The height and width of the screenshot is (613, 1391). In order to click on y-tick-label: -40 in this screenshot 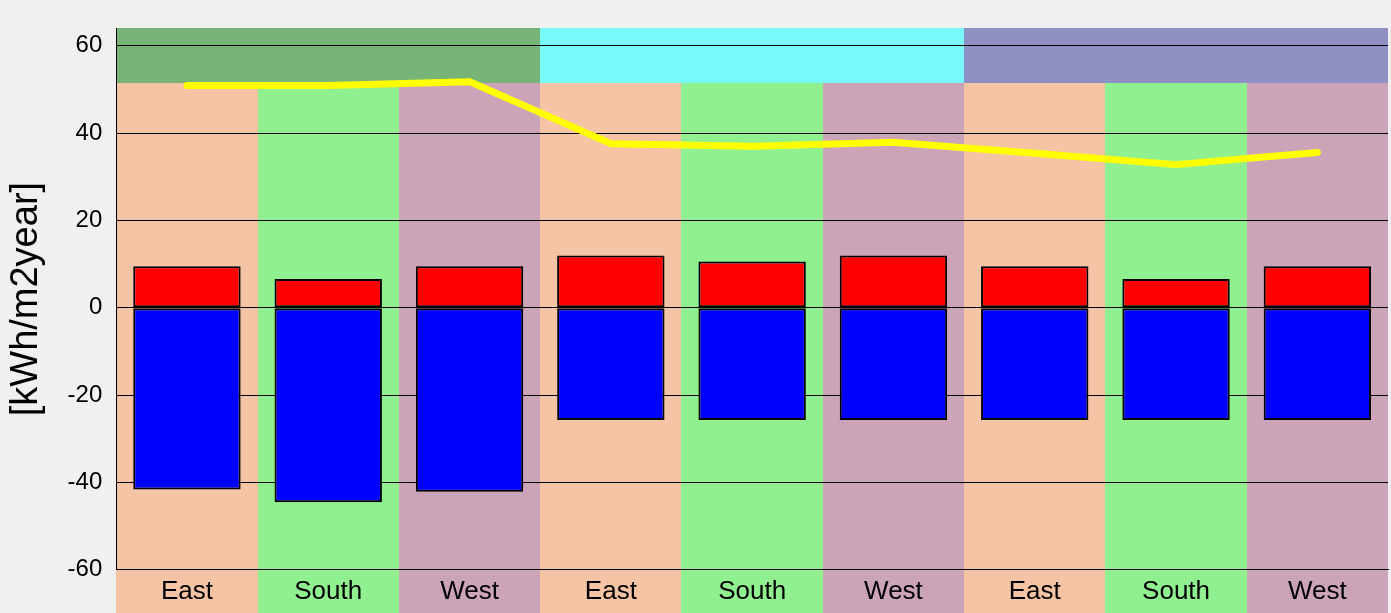, I will do `click(85, 481)`.